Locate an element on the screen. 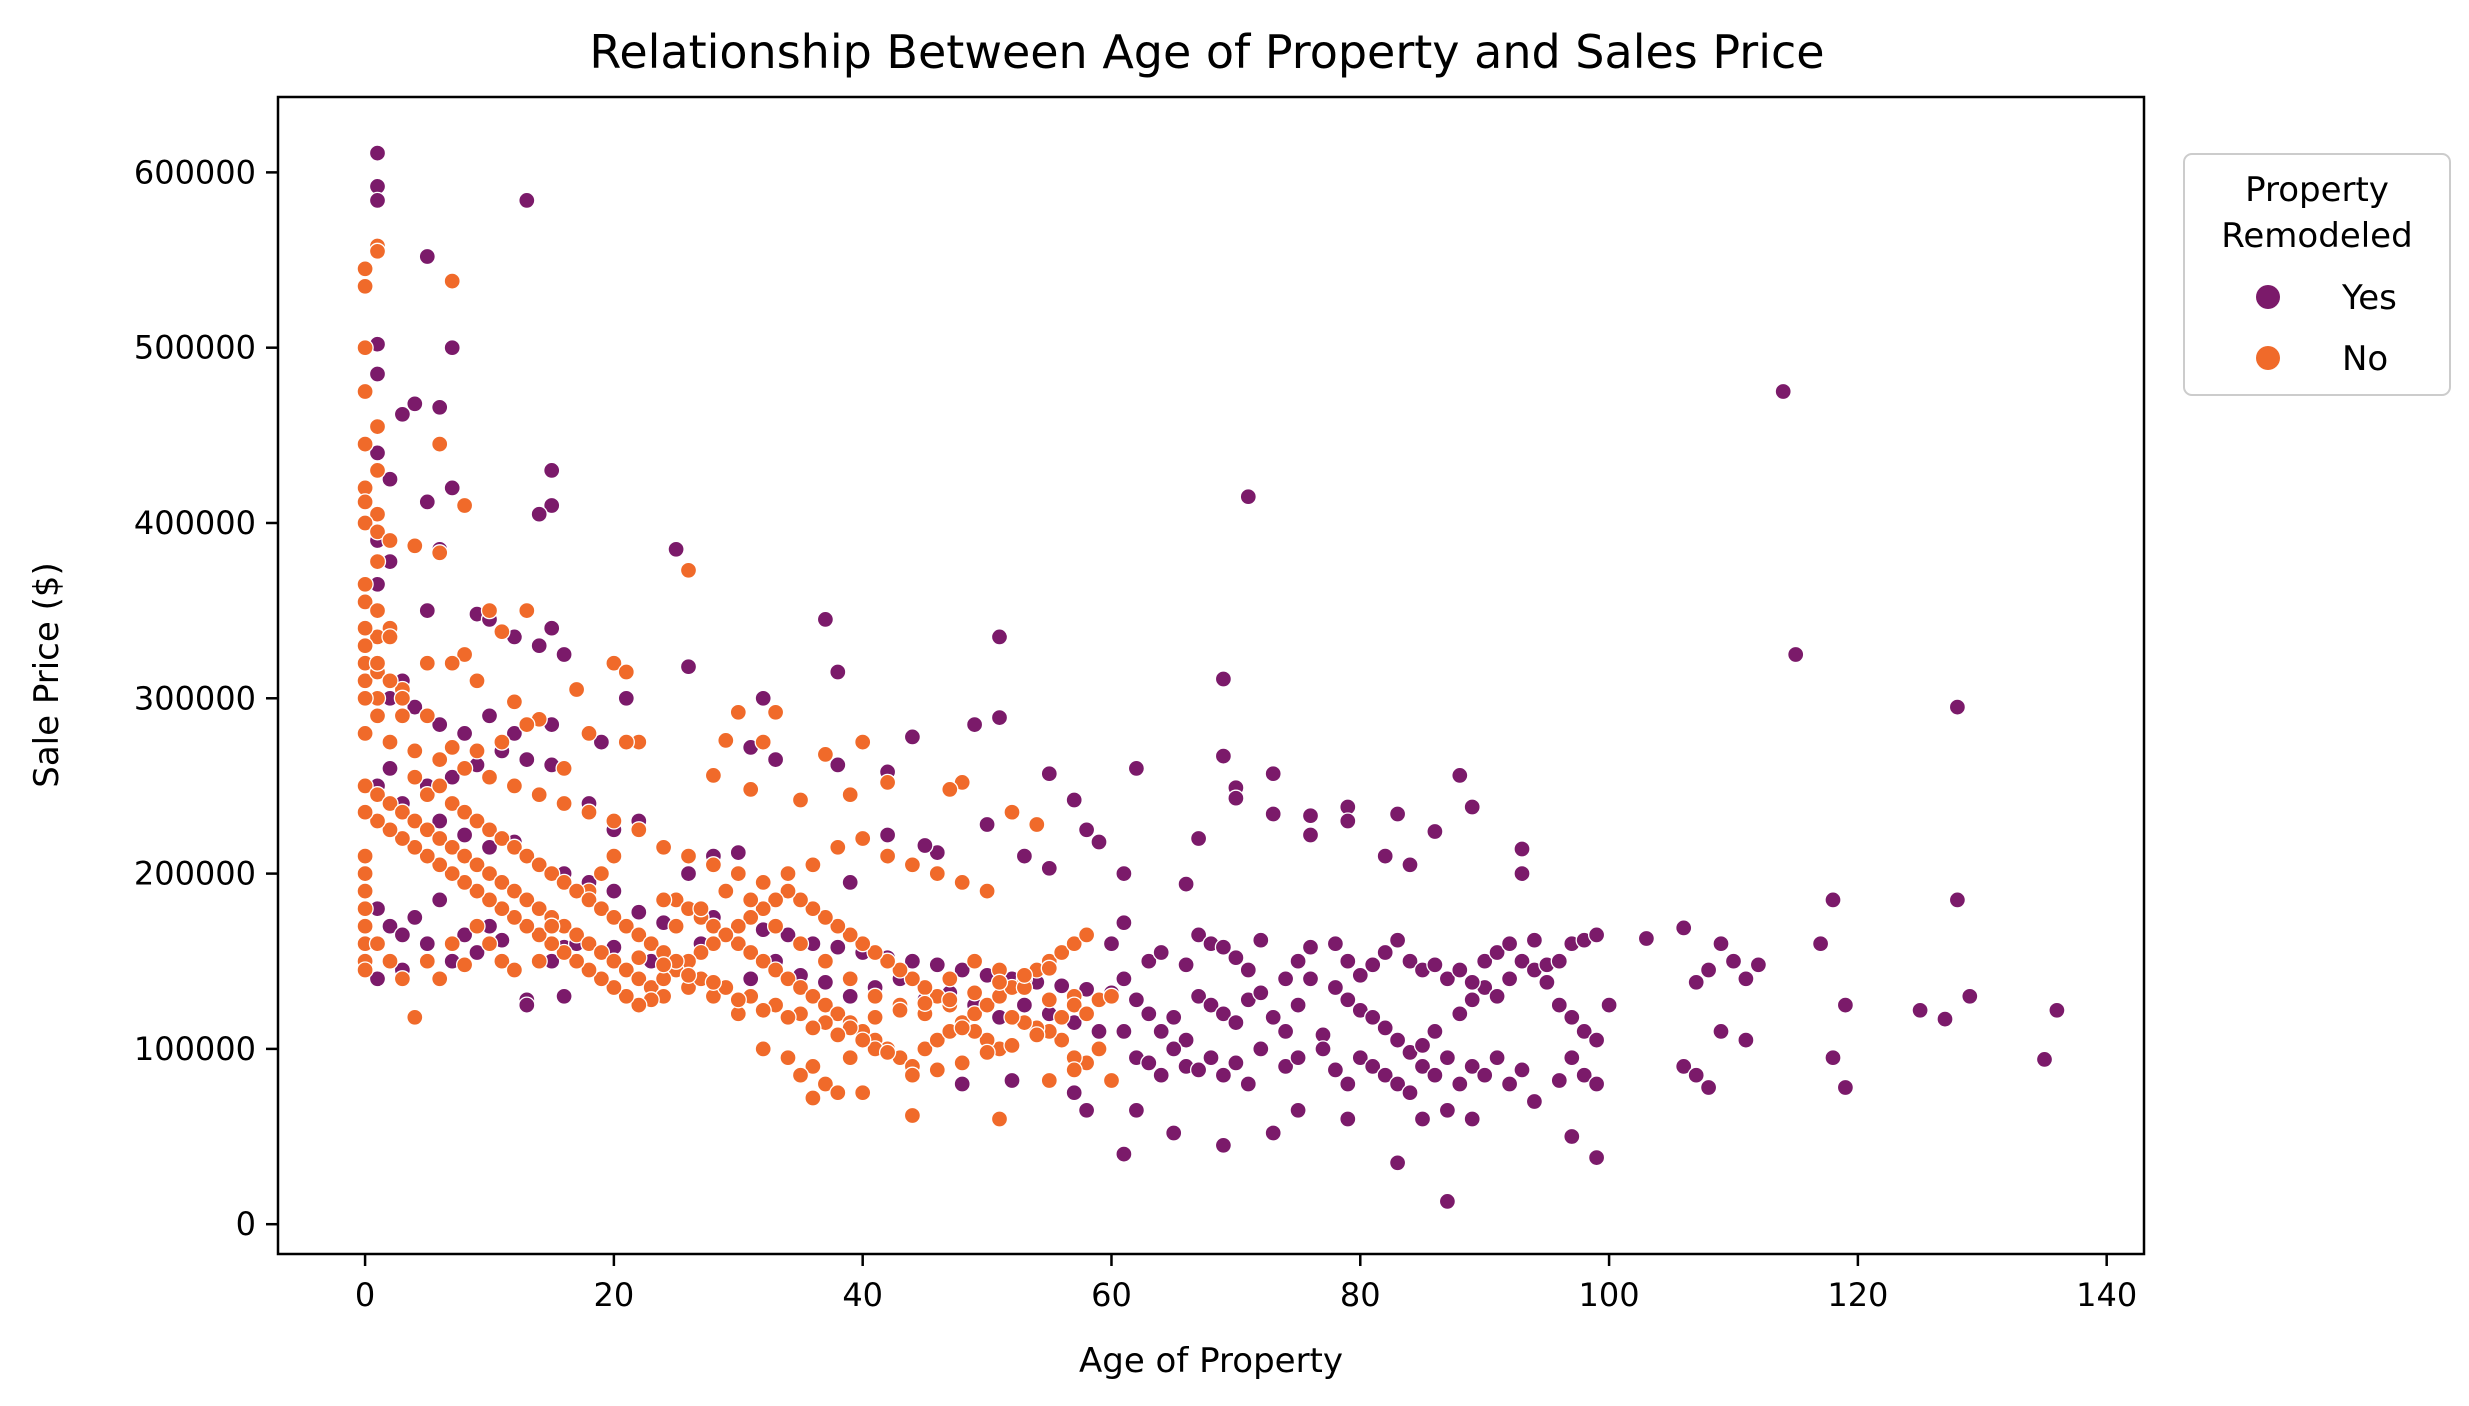 This screenshot has width=2469, height=1406. legend-title-line-1: Property is located at coordinates (2317, 190).